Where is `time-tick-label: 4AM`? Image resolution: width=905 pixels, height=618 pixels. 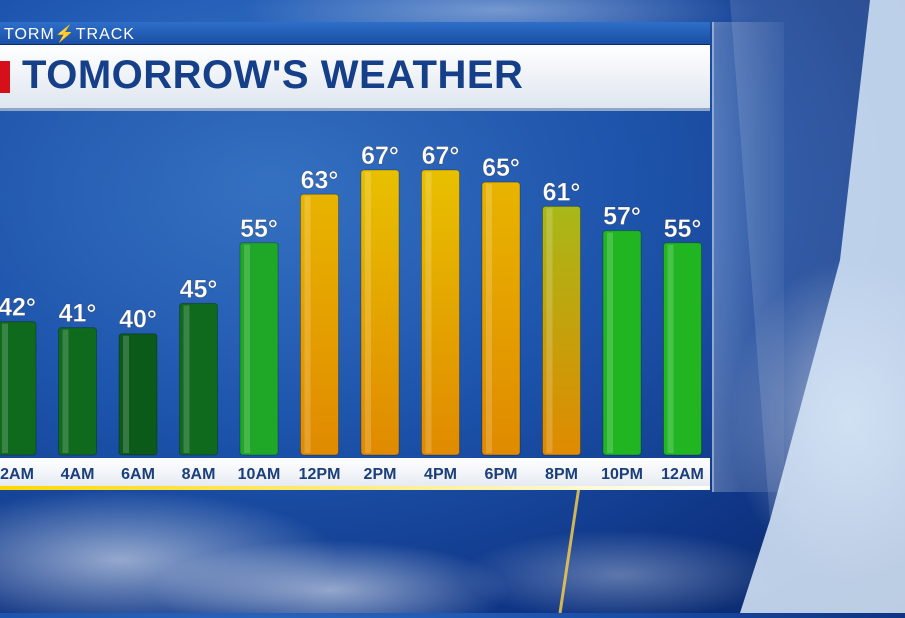 time-tick-label: 4AM is located at coordinates (78, 474).